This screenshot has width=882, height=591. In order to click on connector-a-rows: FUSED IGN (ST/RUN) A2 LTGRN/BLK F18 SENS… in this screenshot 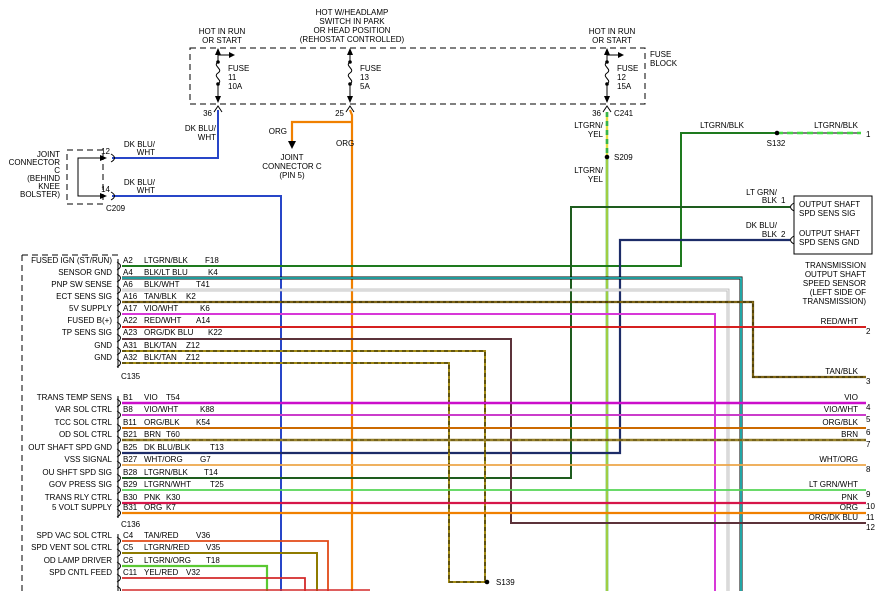, I will do `click(127, 309)`.